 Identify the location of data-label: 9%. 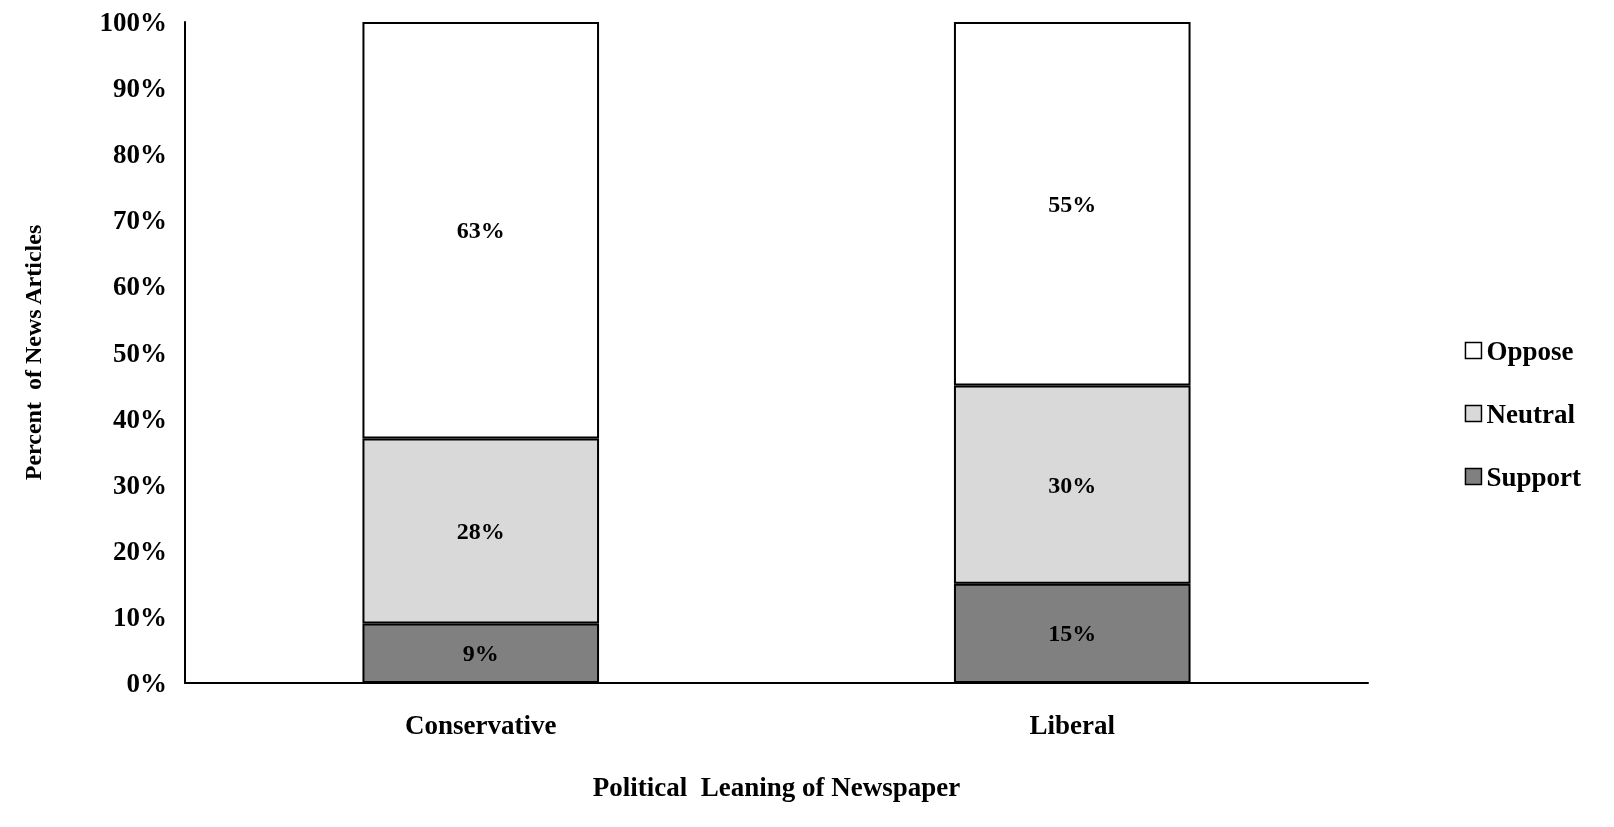
(480, 653).